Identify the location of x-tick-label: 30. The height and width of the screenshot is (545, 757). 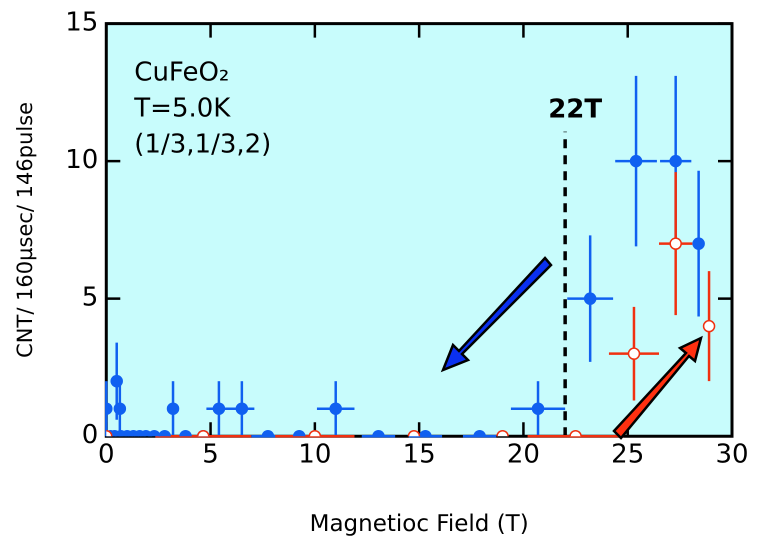
(732, 455).